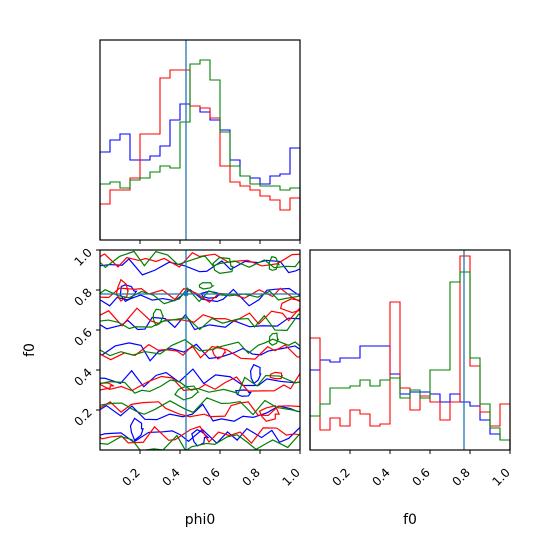 This screenshot has width=550, height=550. Describe the element at coordinates (82, 376) in the screenshot. I see `contour-ytick-label-1: 0.4` at that location.